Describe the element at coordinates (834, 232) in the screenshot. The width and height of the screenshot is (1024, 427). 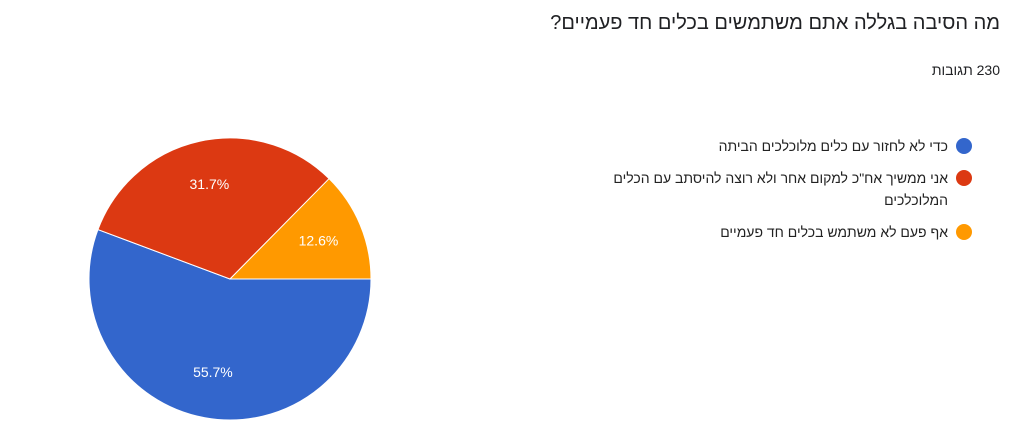
I see `legend-label: אף פעם לא משתמש בכלים חד פעמיים` at that location.